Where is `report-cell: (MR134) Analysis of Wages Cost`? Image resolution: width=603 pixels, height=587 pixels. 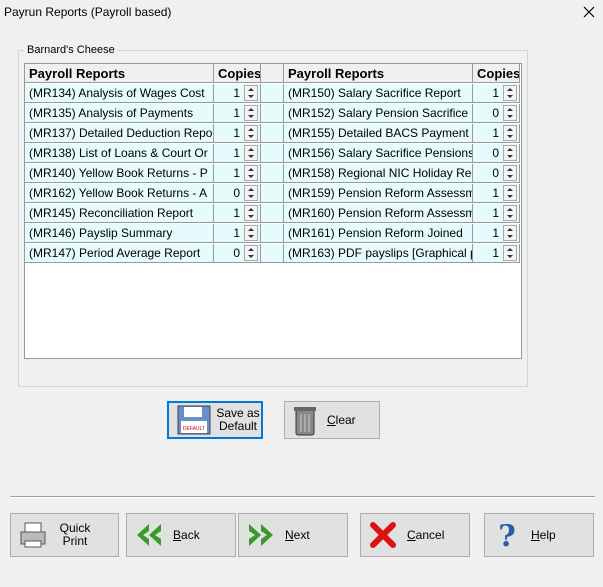
report-cell: (MR134) Analysis of Wages Cost is located at coordinates (119, 93).